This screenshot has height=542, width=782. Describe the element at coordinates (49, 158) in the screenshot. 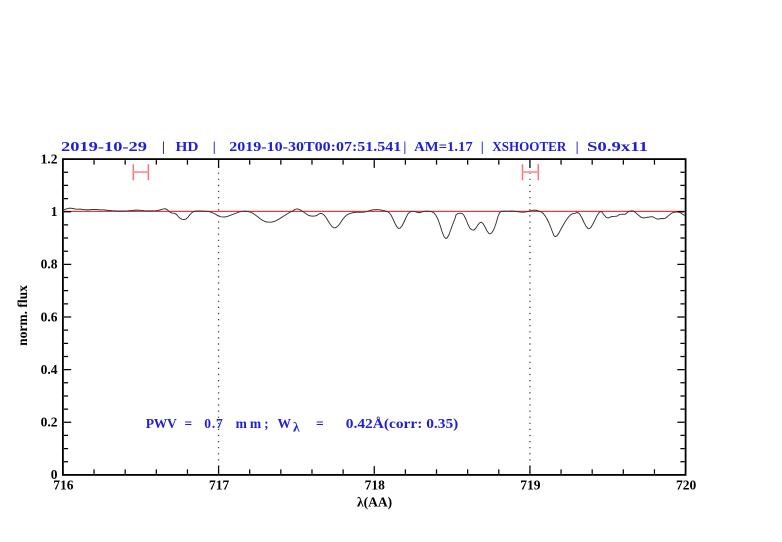

I see `svg-text: 1.2` at that location.